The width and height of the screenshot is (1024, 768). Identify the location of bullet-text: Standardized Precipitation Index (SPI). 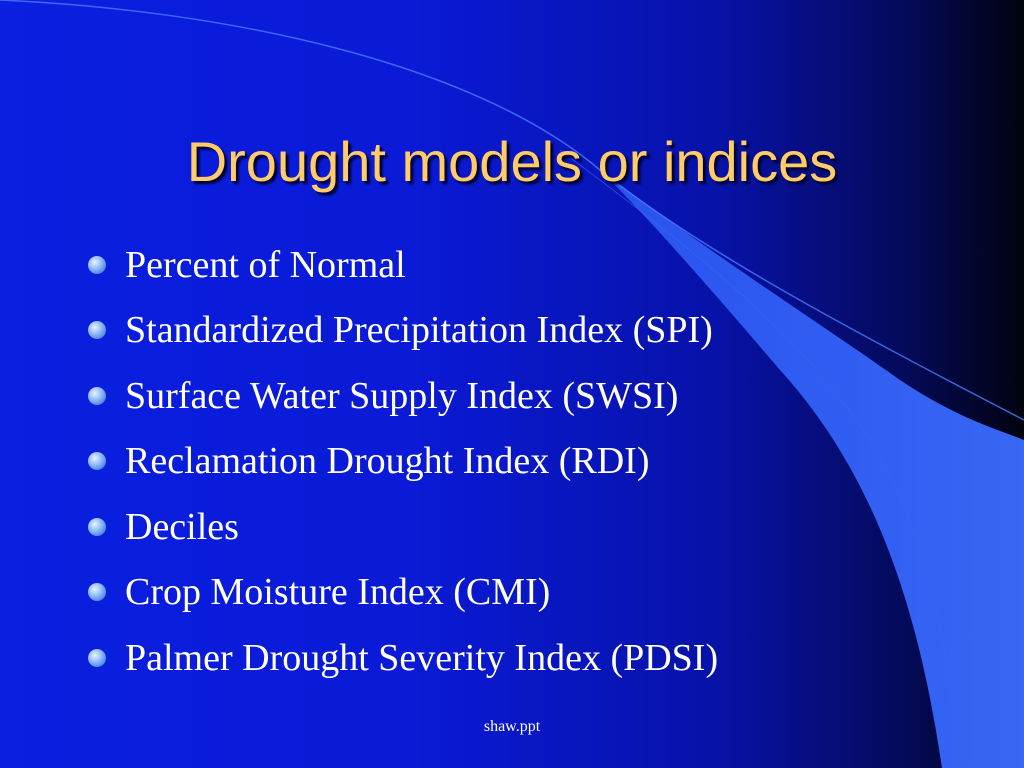
(419, 330).